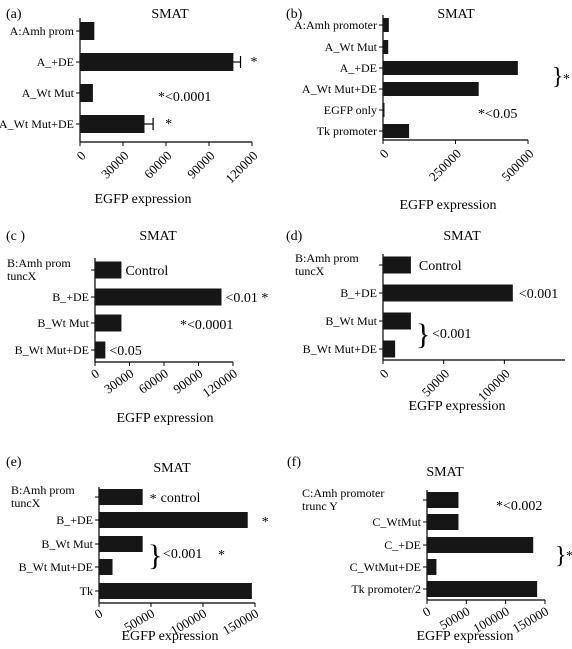 This screenshot has height=649, width=572. I want to click on panel-label: (c ), so click(15, 236).